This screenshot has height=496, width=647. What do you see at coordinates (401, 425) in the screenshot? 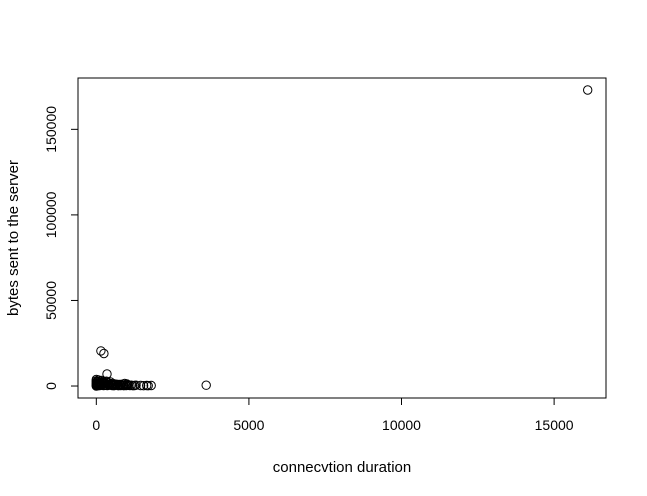
I see `x-tick-label: 10000` at bounding box center [401, 425].